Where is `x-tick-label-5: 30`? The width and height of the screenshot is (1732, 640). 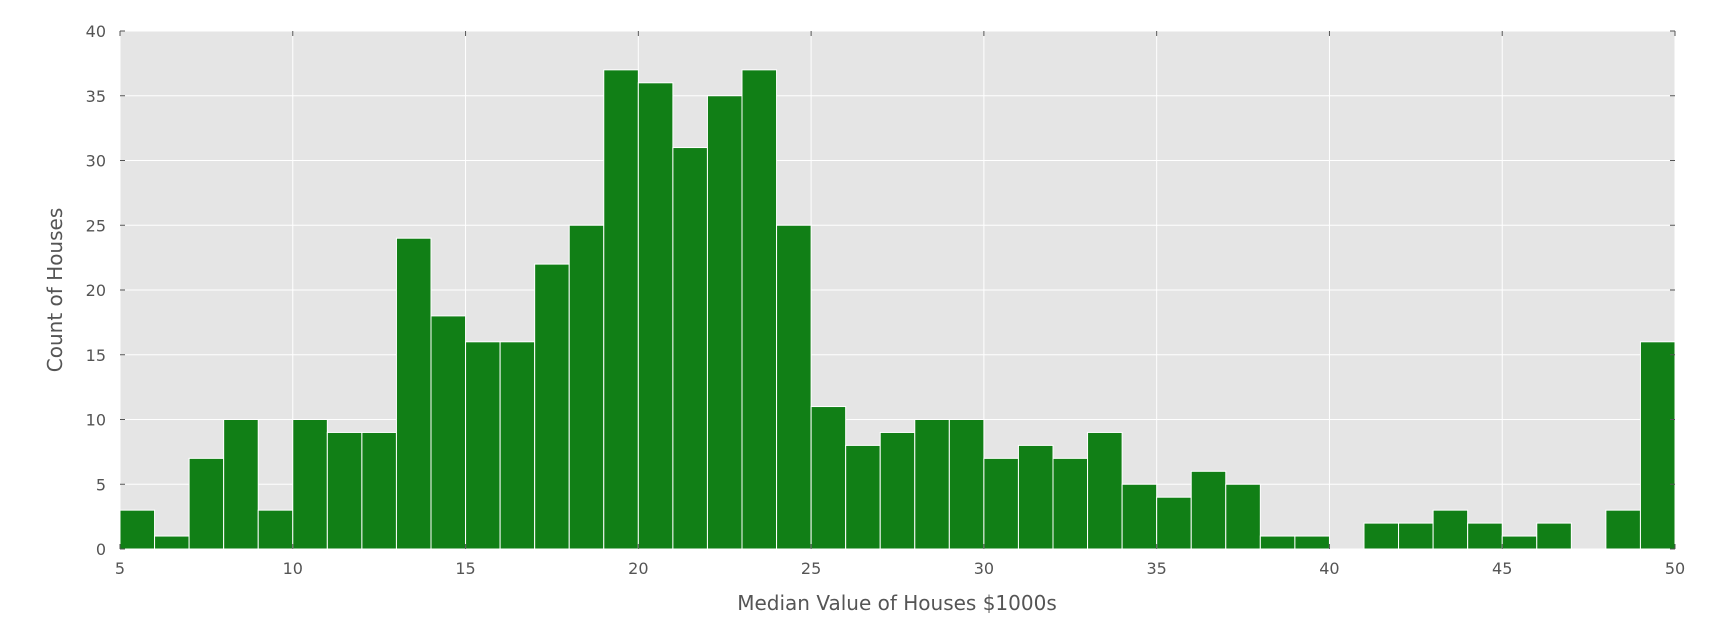 x-tick-label-5: 30 is located at coordinates (984, 568).